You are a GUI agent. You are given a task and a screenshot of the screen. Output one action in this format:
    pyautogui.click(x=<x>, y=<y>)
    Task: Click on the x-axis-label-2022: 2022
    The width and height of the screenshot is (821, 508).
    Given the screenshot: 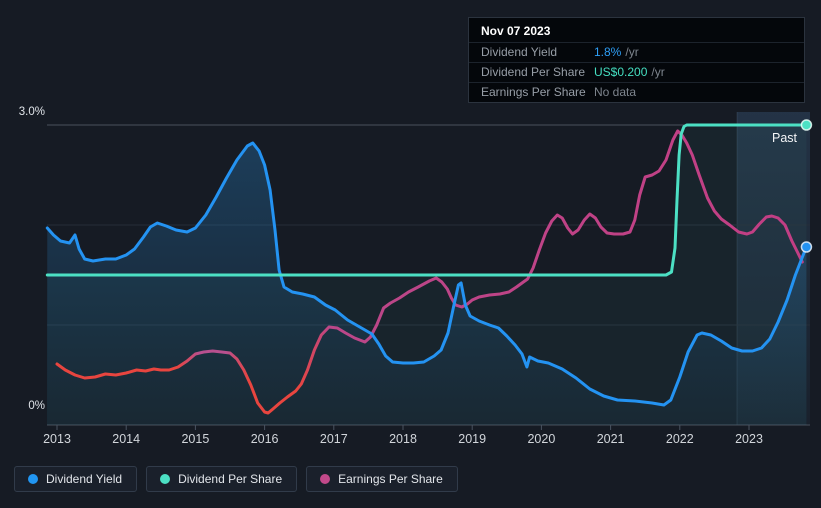 What is the action you would take?
    pyautogui.click(x=679, y=439)
    